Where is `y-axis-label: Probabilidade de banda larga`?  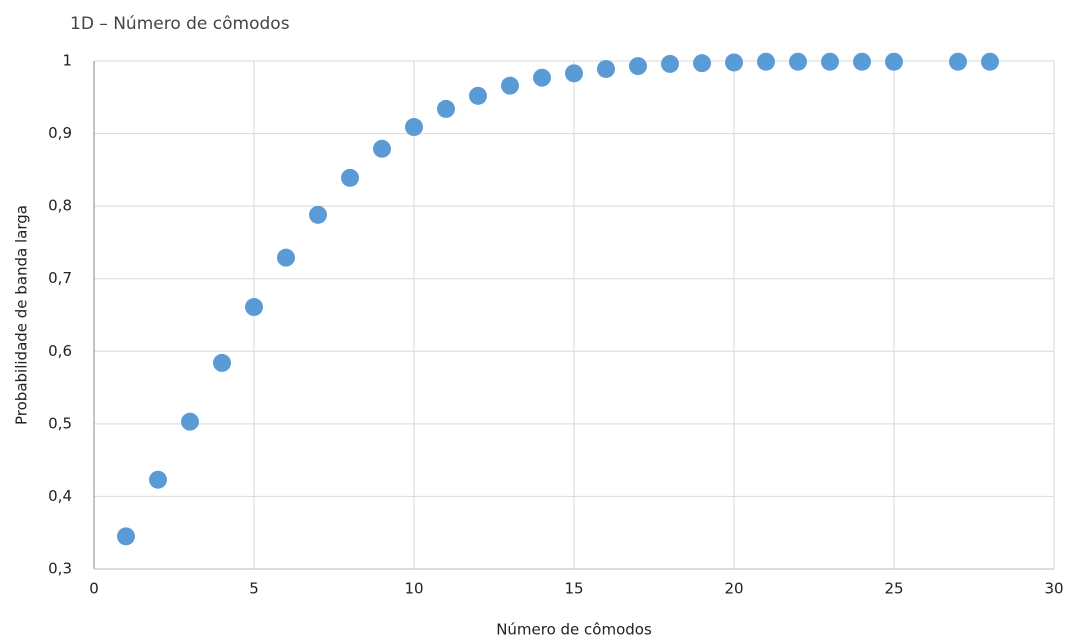
y-axis-label: Probabilidade de banda larga is located at coordinates (22, 315).